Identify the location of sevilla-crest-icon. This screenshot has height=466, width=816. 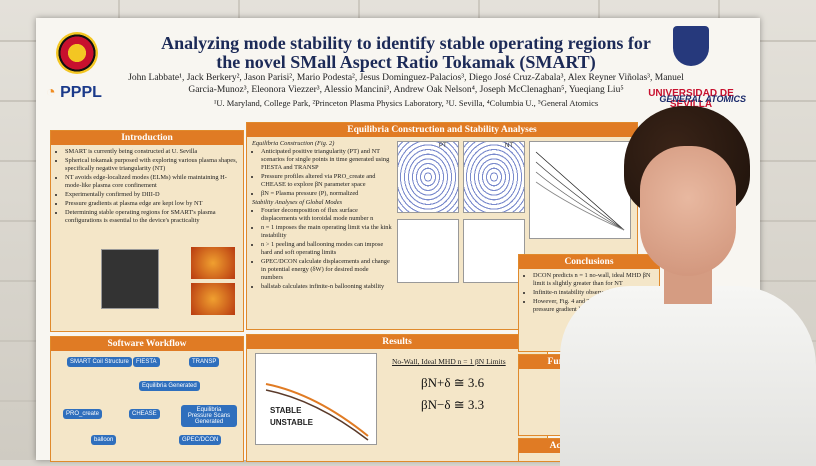
(691, 46).